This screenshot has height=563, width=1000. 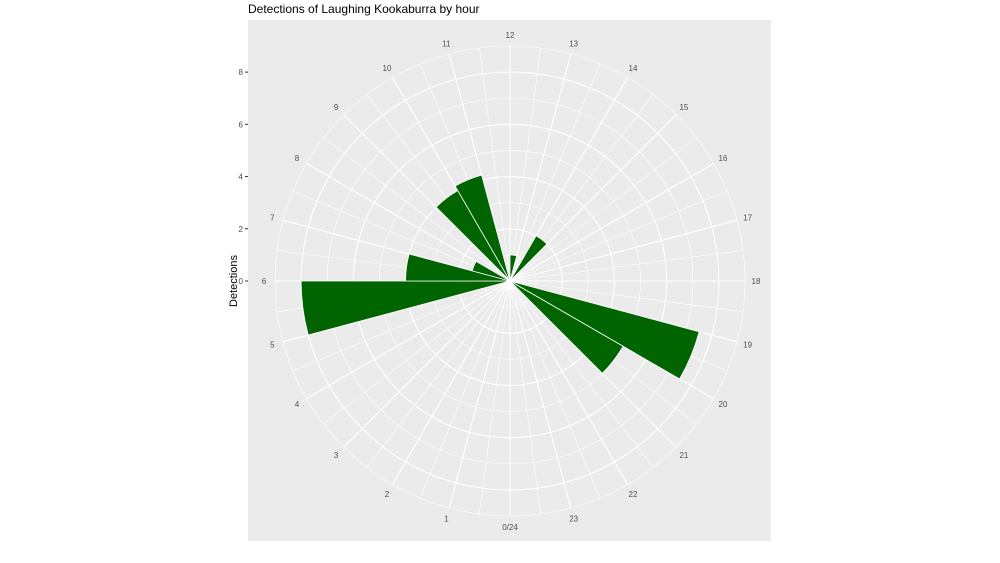 What do you see at coordinates (241, 281) in the screenshot?
I see `y-tick-label-0: 0` at bounding box center [241, 281].